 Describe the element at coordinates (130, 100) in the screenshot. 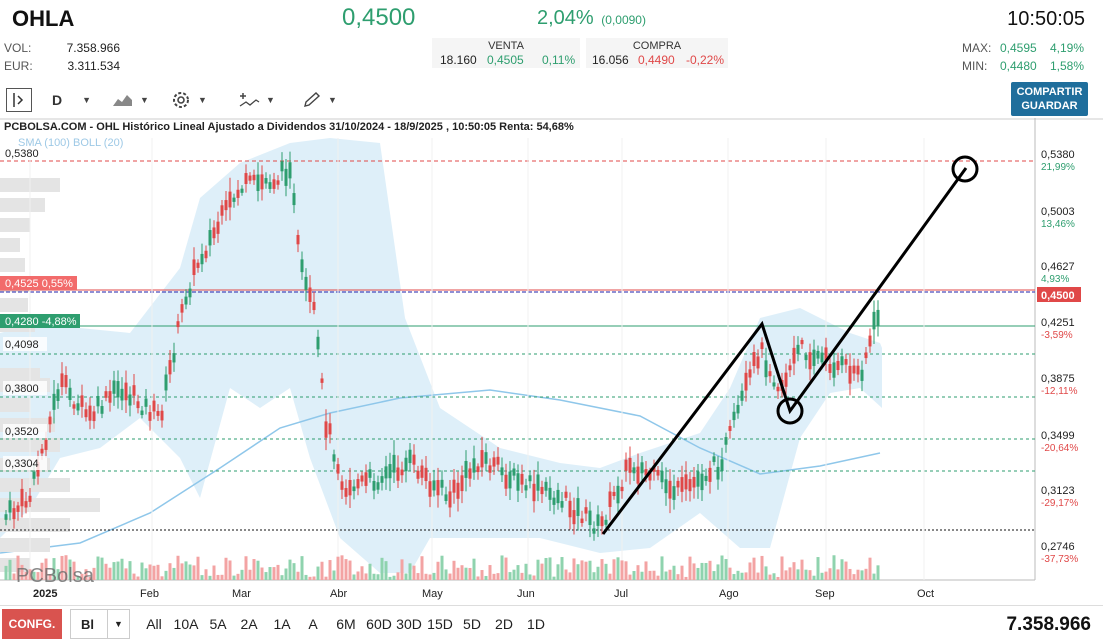

I see `chart-type-button: ▼` at that location.